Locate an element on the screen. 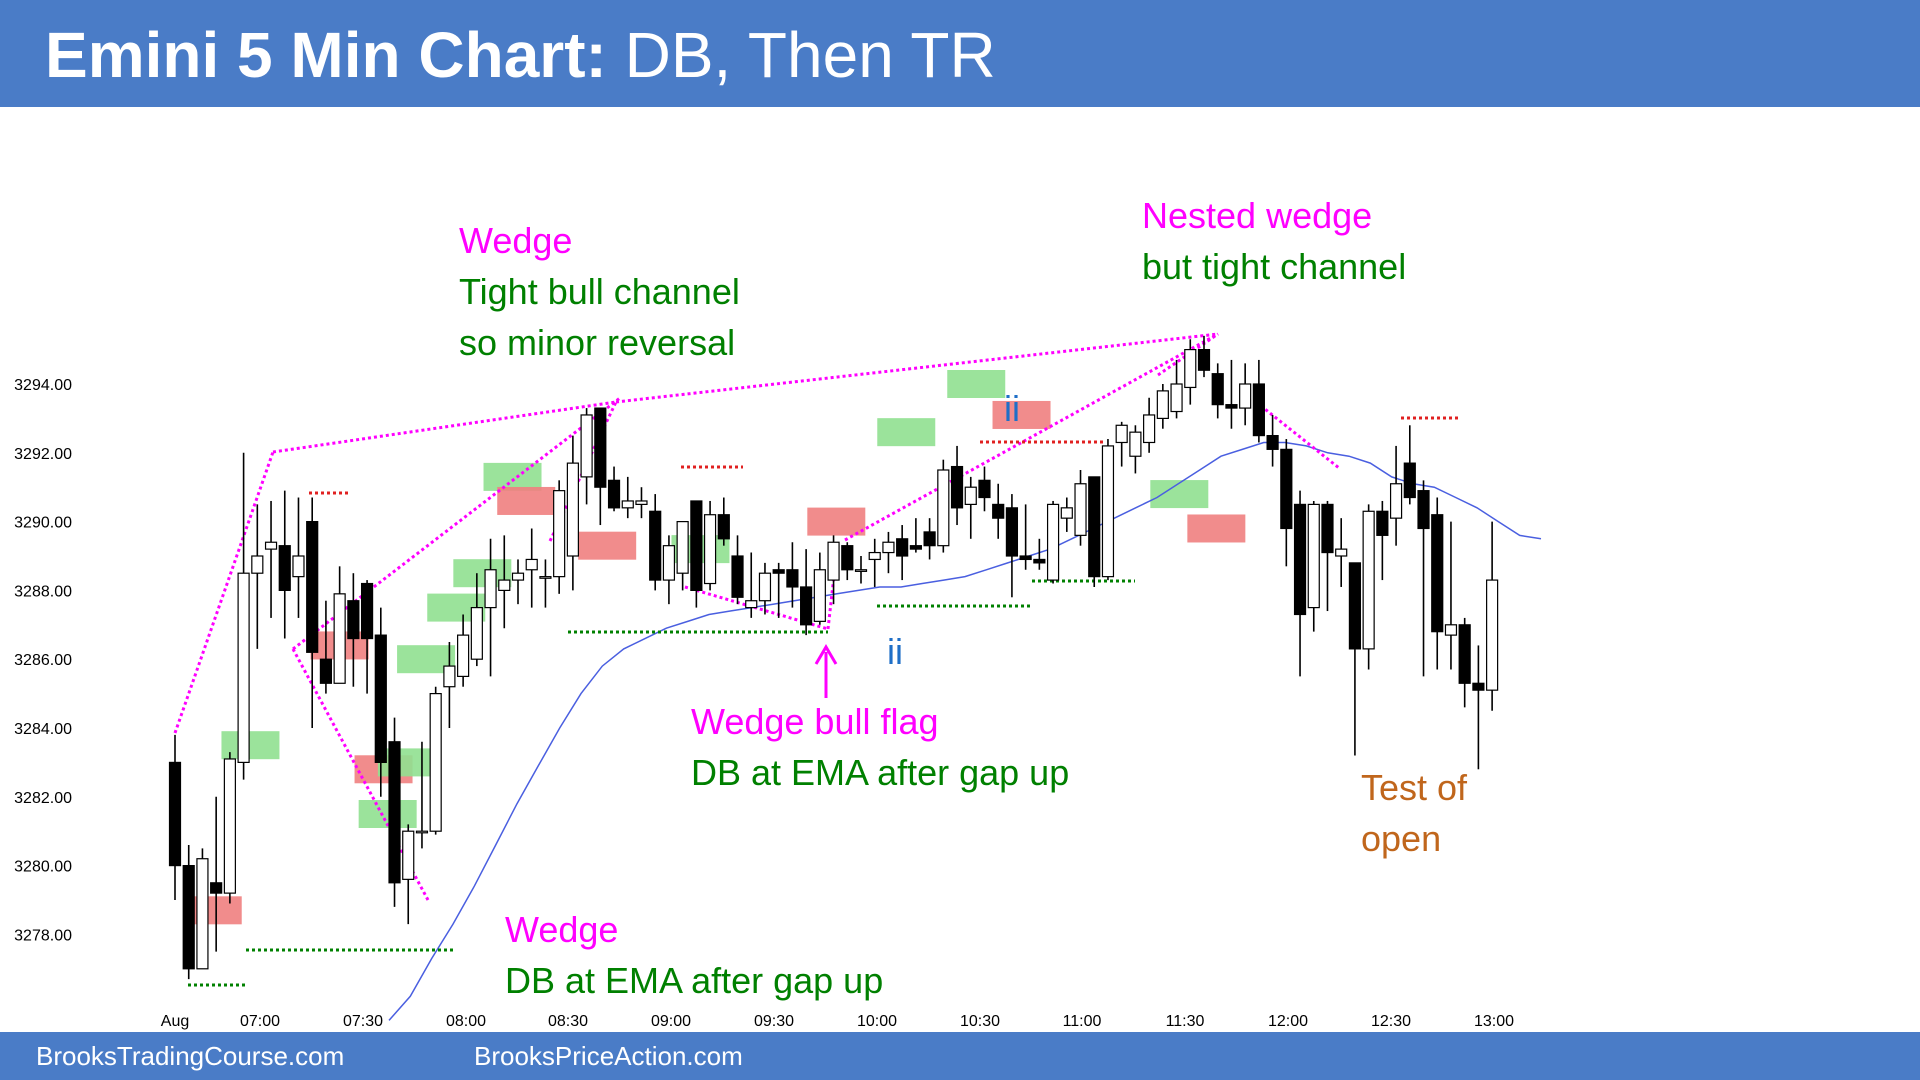  x-tick-label: 08:00 is located at coordinates (466, 1021).